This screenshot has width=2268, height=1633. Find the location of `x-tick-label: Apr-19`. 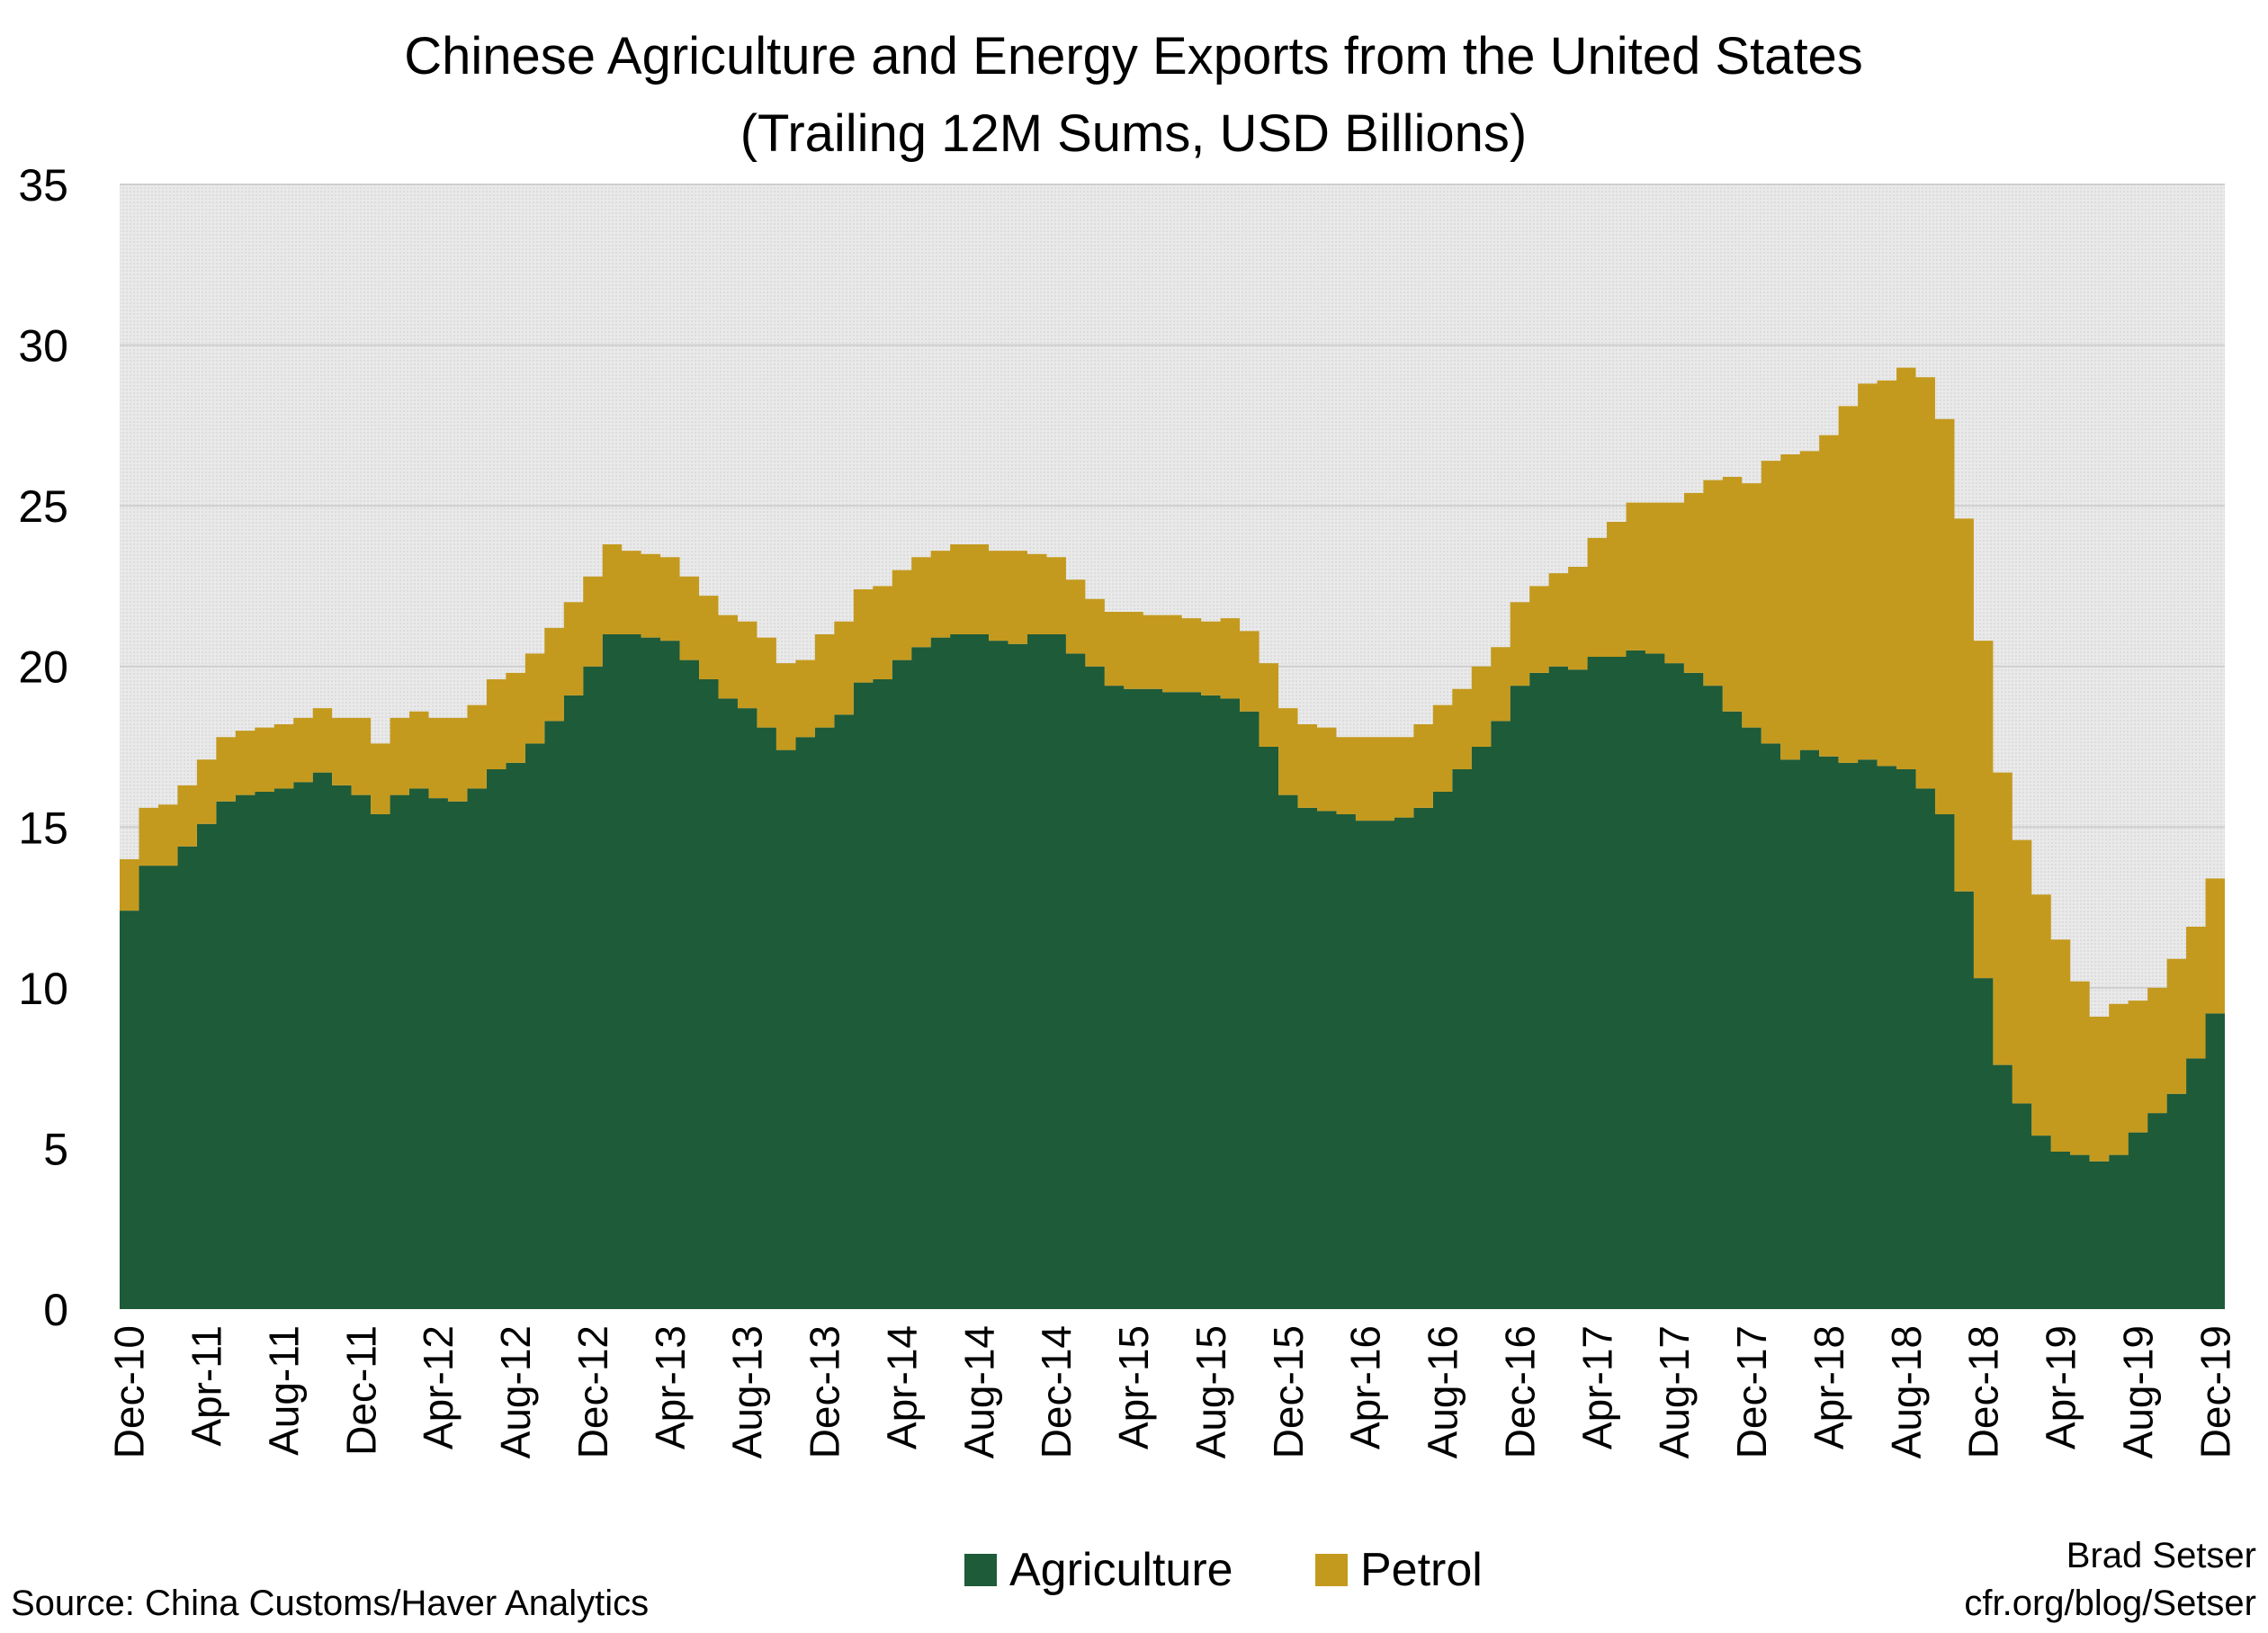

x-tick-label: Apr-19 is located at coordinates (2061, 1387).